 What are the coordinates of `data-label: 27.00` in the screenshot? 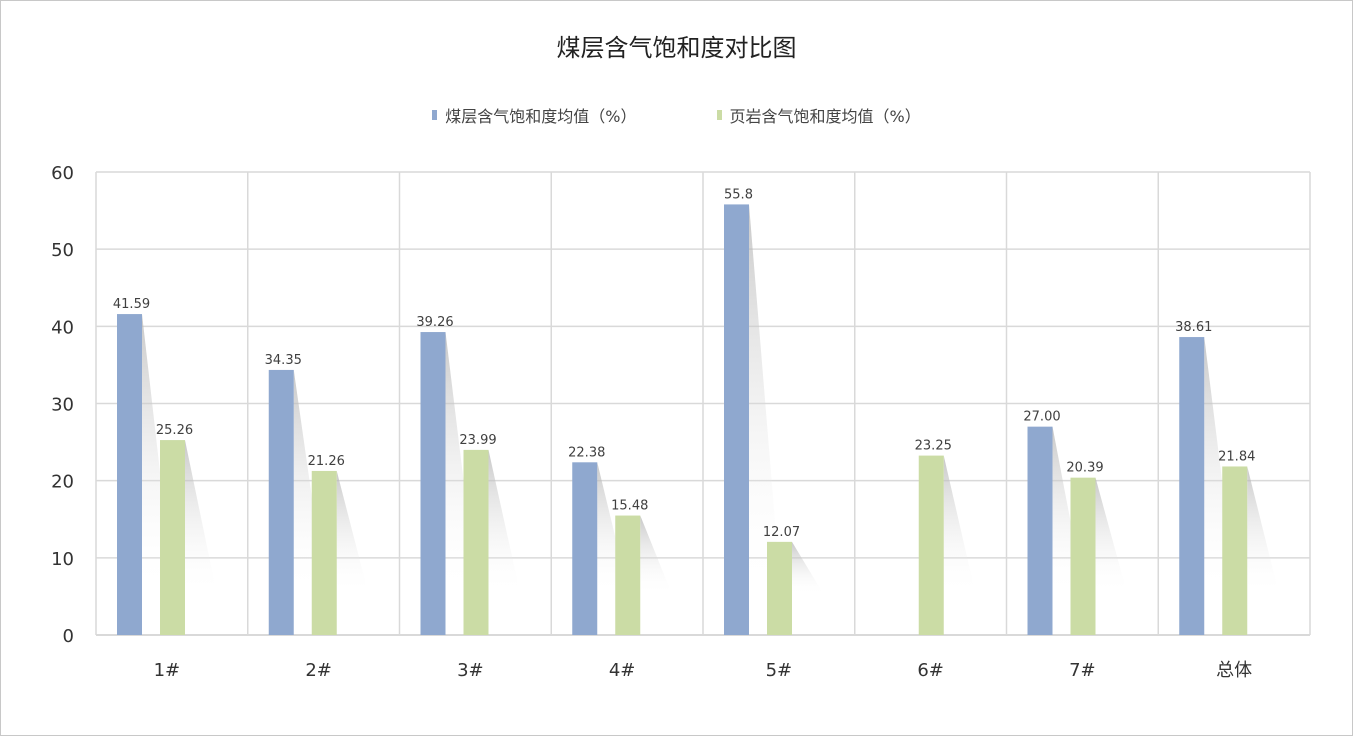 It's located at (1041, 417).